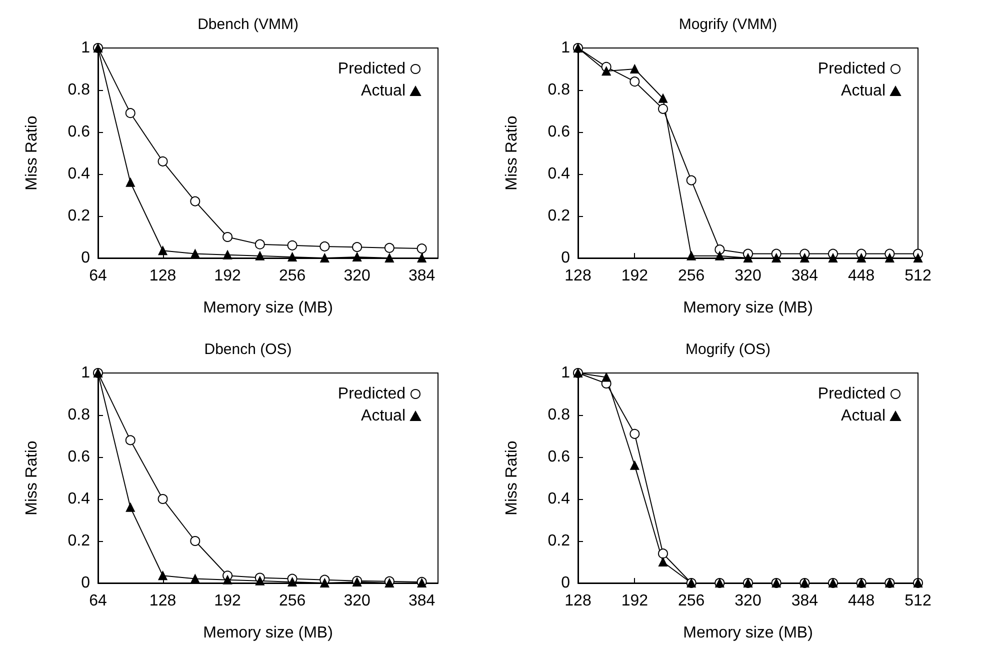  Describe the element at coordinates (728, 24) in the screenshot. I see `chart-title: Mogrify (VMM)` at that location.